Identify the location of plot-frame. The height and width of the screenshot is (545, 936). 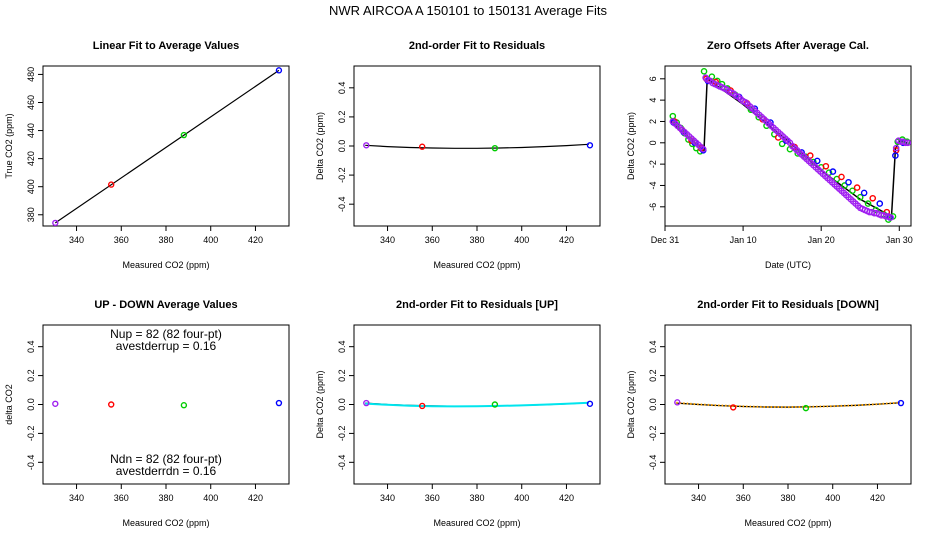
(166, 146).